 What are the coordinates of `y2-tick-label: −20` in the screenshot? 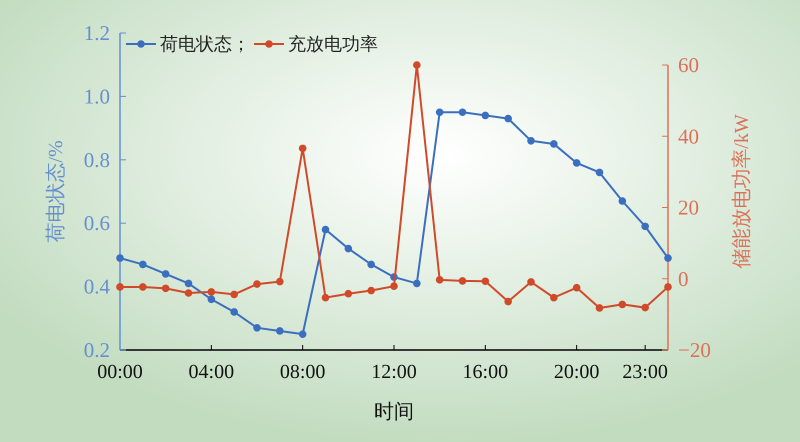 It's located at (694, 350).